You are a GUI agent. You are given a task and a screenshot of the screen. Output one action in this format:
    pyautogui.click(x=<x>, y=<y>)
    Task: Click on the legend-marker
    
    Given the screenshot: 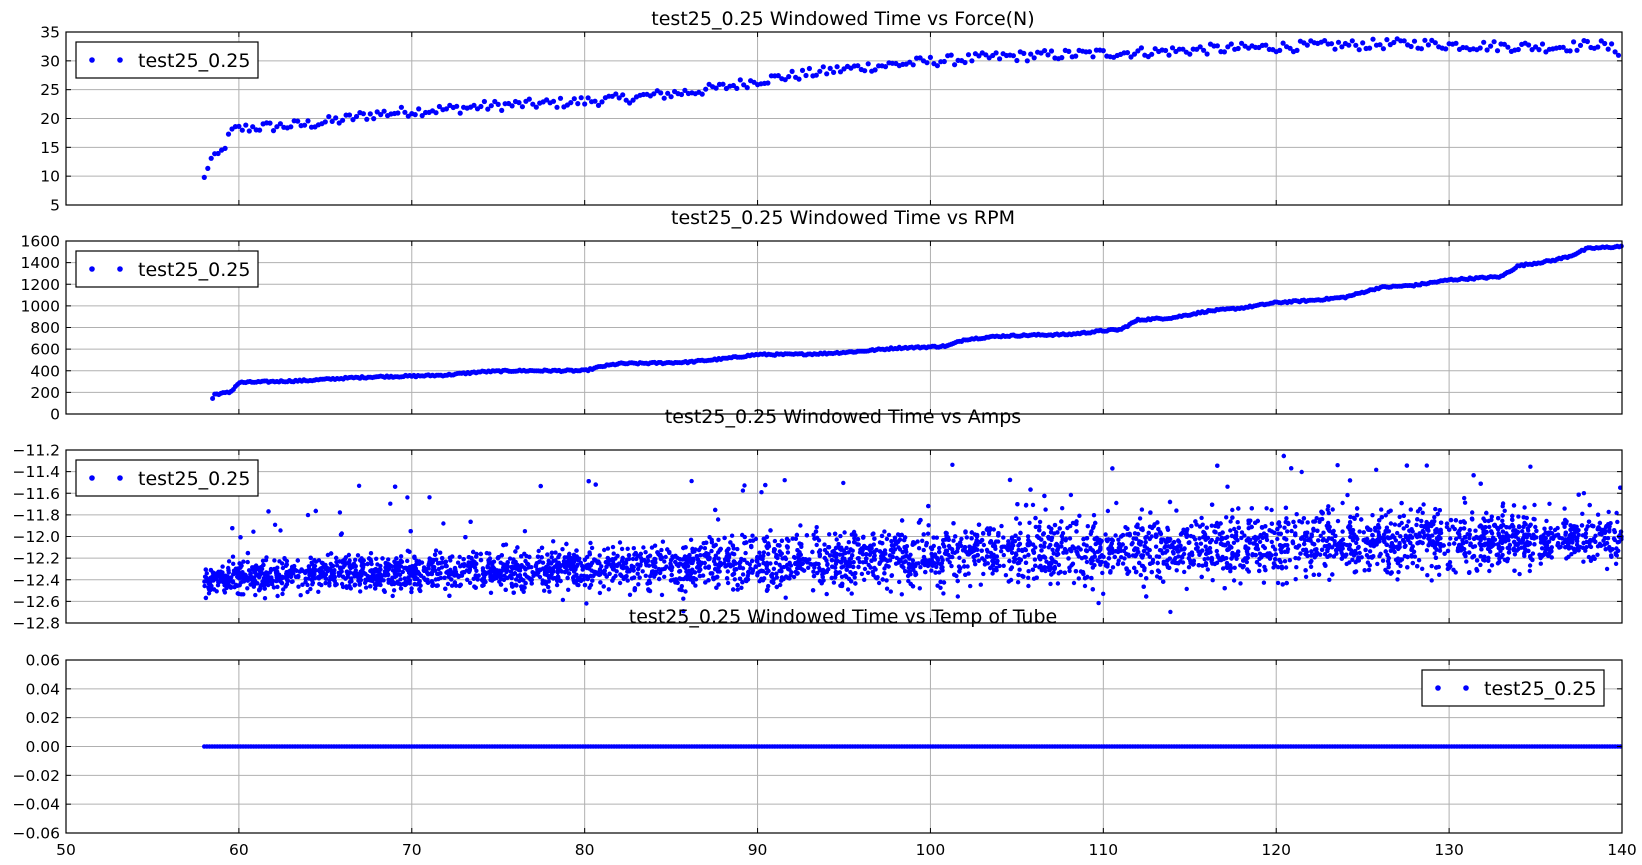 What is the action you would take?
    pyautogui.click(x=120, y=60)
    